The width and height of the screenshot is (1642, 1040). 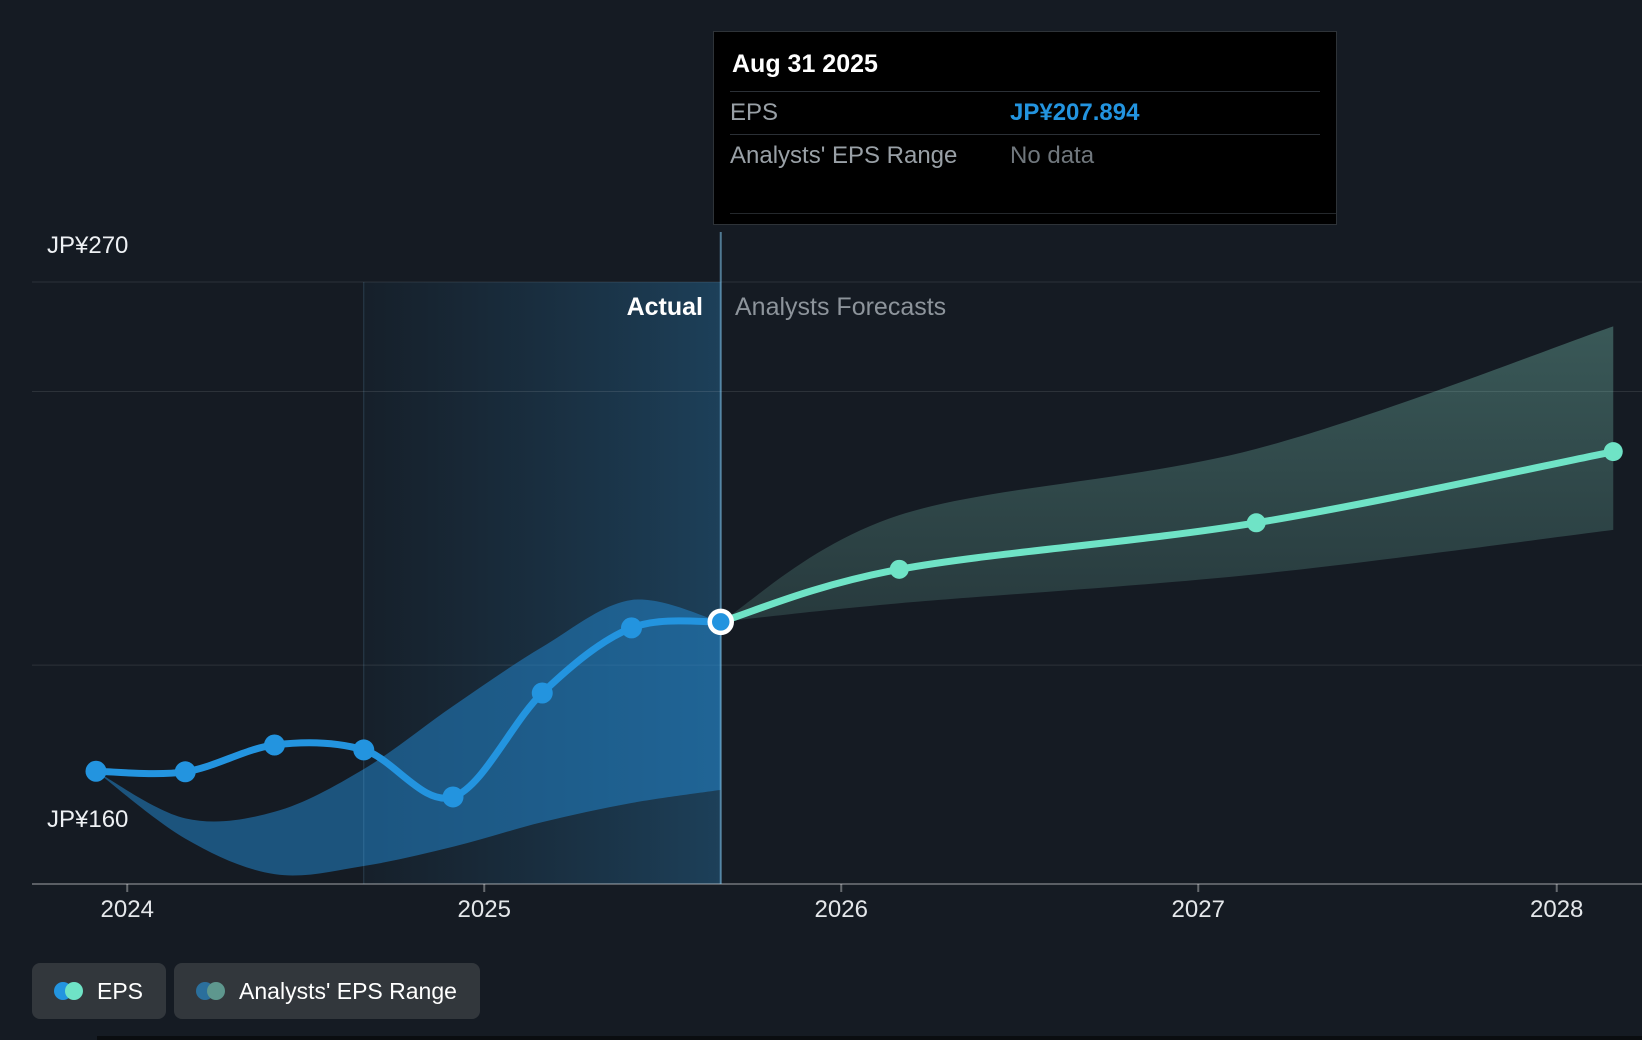 I want to click on x-tick-label: 2028, so click(x=1556, y=909).